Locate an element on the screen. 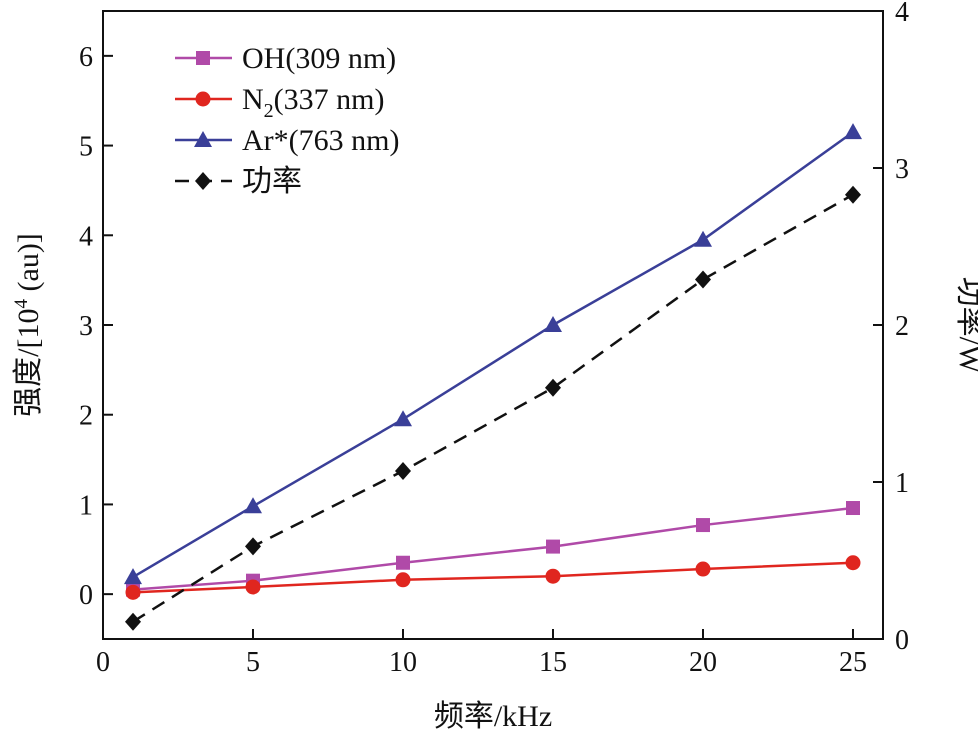 The image size is (978, 737). y-right-tick-label: 3 is located at coordinates (902, 169).